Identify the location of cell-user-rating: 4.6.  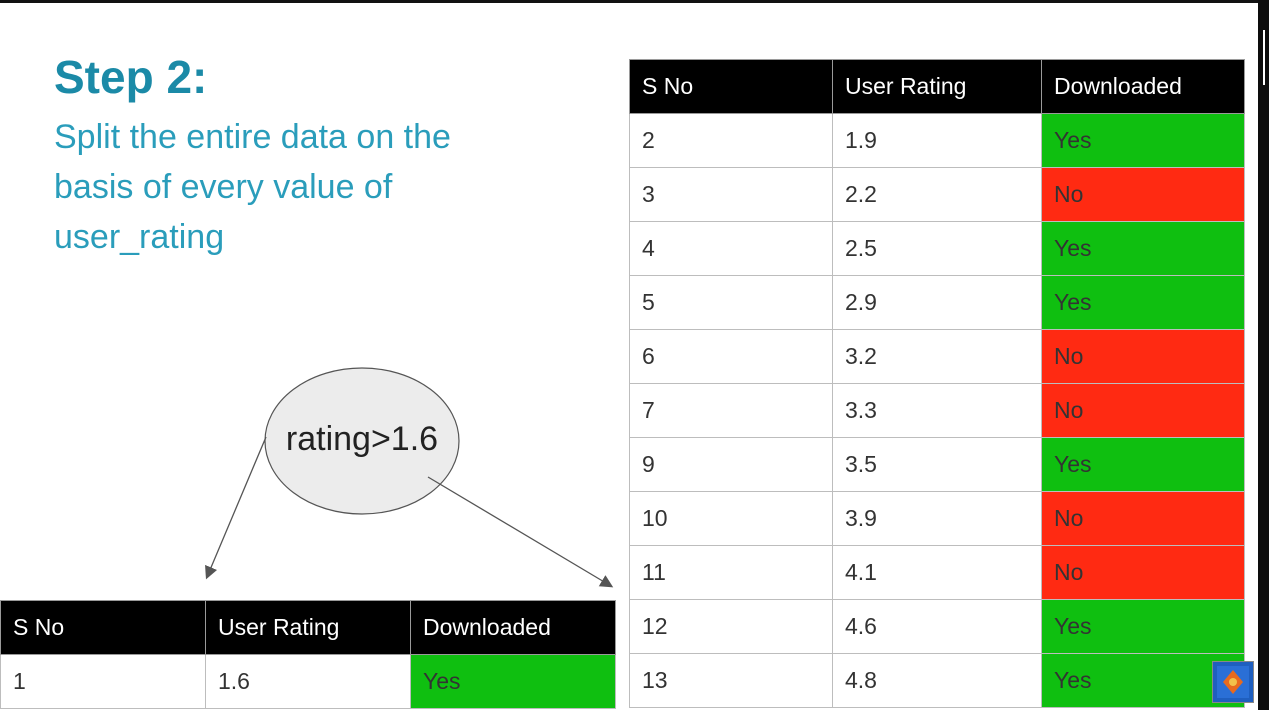
(937, 626).